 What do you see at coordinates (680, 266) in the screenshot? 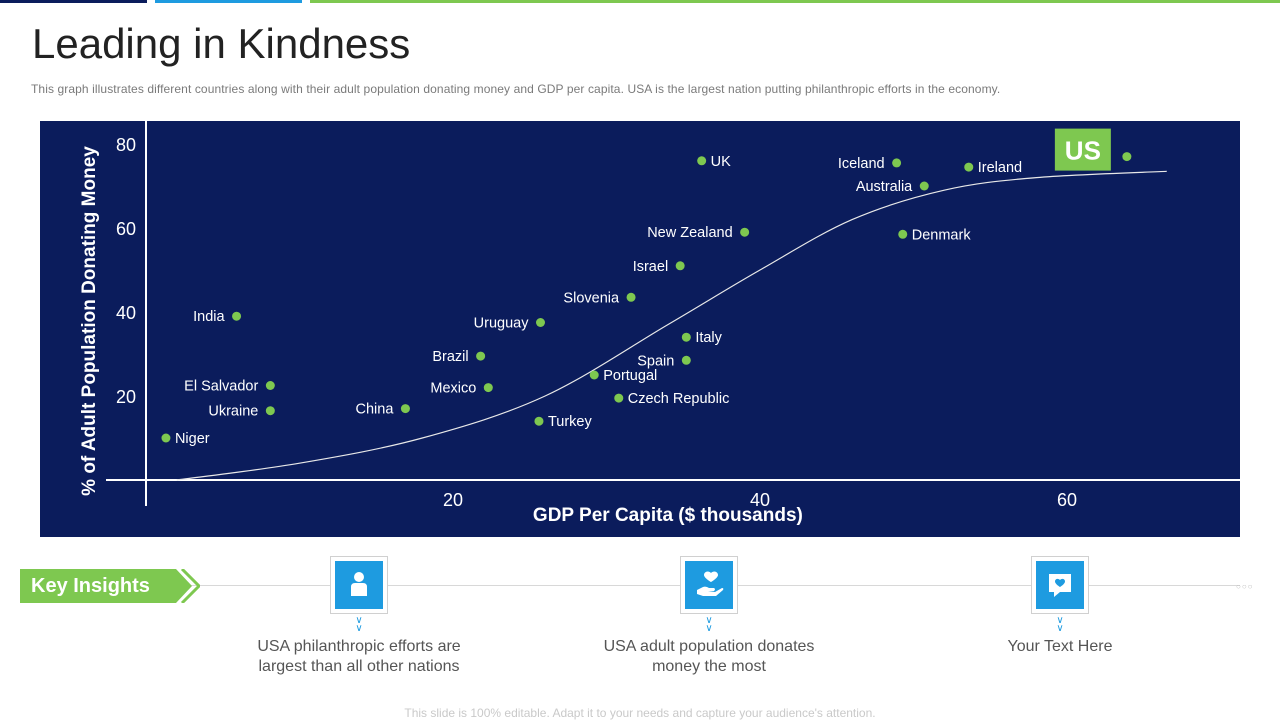
I see `data-point-israel` at bounding box center [680, 266].